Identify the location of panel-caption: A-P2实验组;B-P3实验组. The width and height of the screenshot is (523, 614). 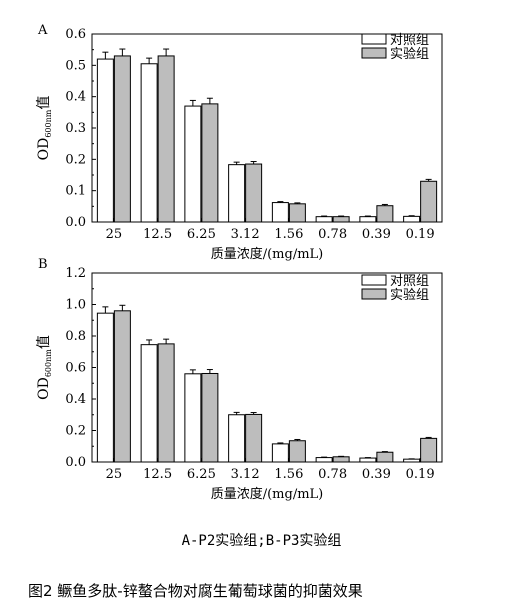
(261, 541).